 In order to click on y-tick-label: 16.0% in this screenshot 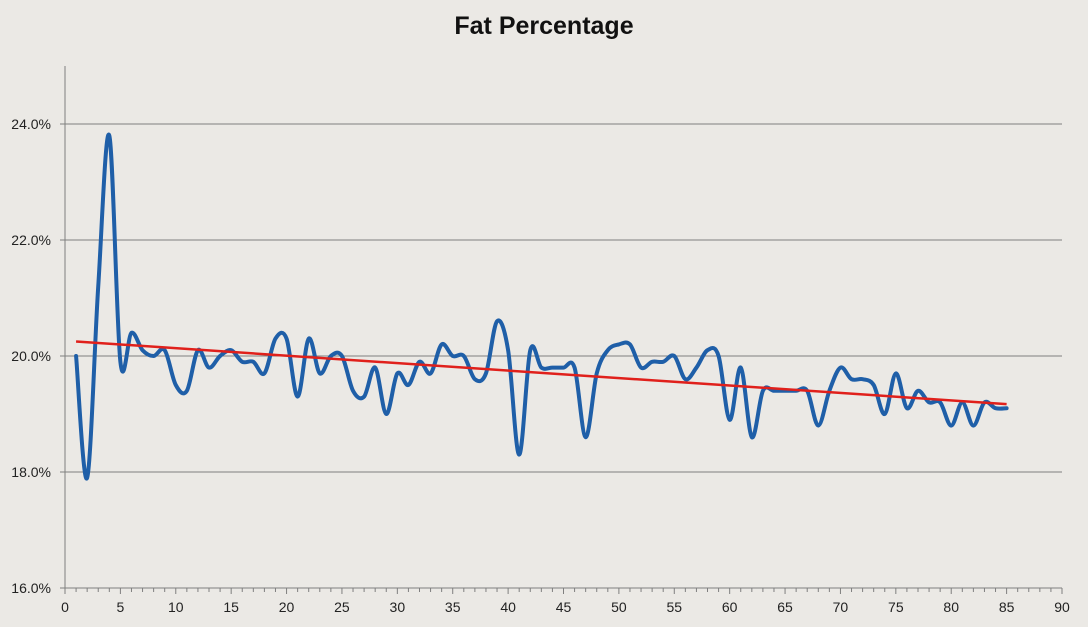, I will do `click(31, 588)`.